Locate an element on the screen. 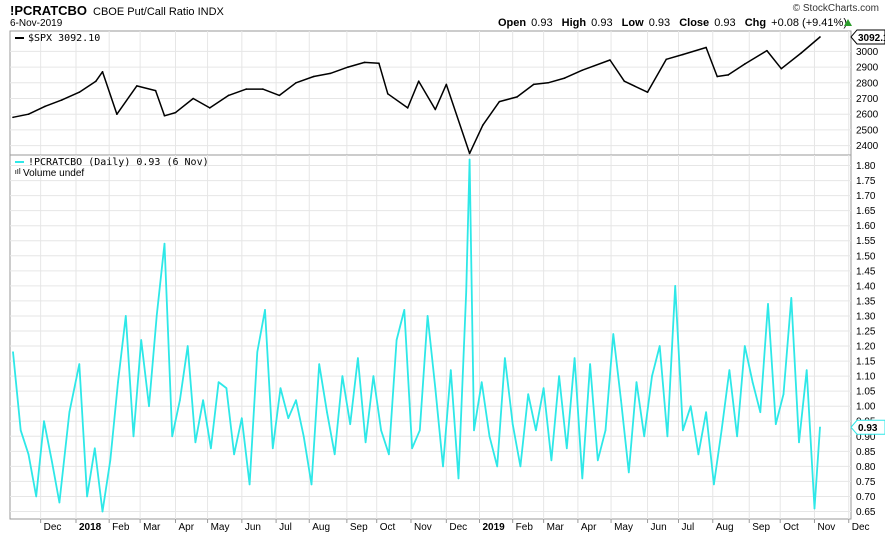  pcr-sublegend-label: Volume undef is located at coordinates (53, 173).